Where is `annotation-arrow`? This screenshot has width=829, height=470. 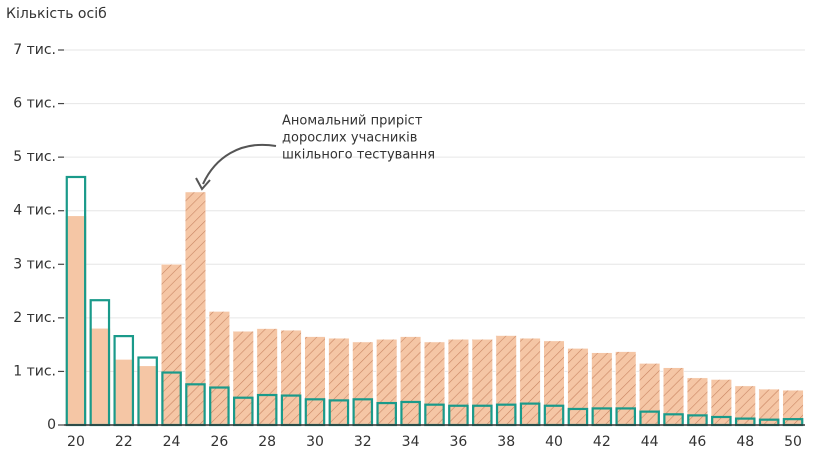 annotation-arrow is located at coordinates (239, 164).